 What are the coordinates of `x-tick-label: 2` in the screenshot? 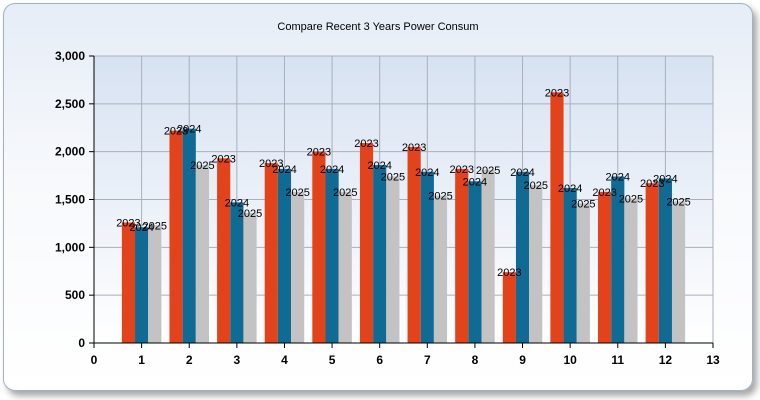 It's located at (189, 360).